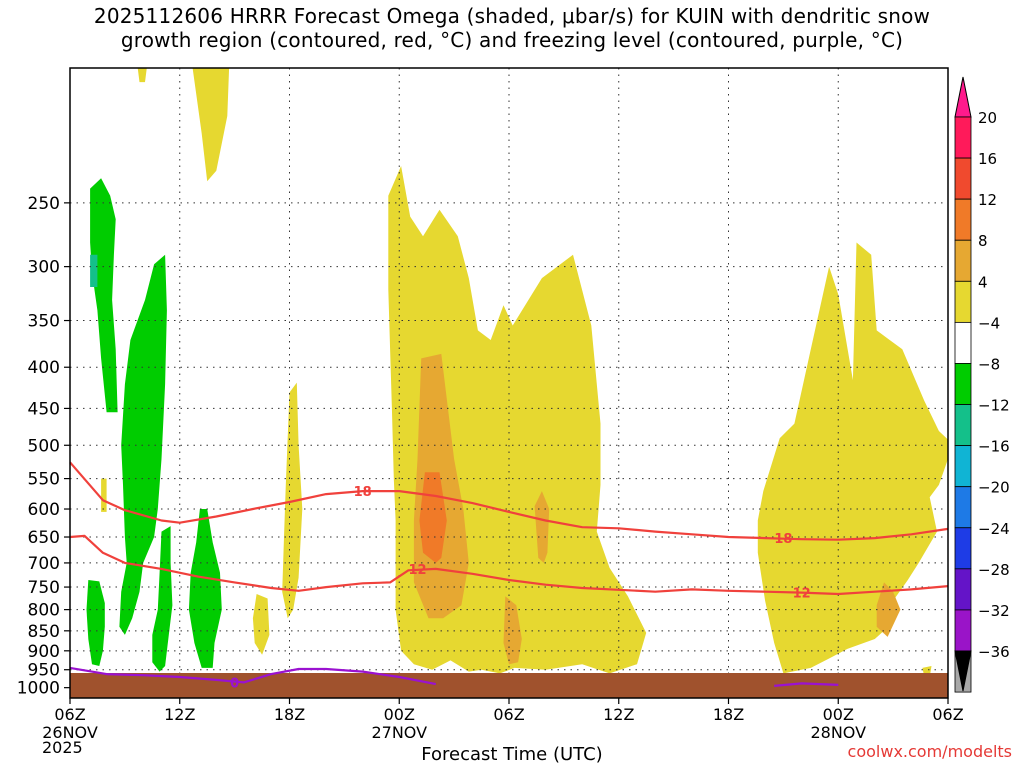  Describe the element at coordinates (44, 204) in the screenshot. I see `y-tick-label-250: 250` at that location.